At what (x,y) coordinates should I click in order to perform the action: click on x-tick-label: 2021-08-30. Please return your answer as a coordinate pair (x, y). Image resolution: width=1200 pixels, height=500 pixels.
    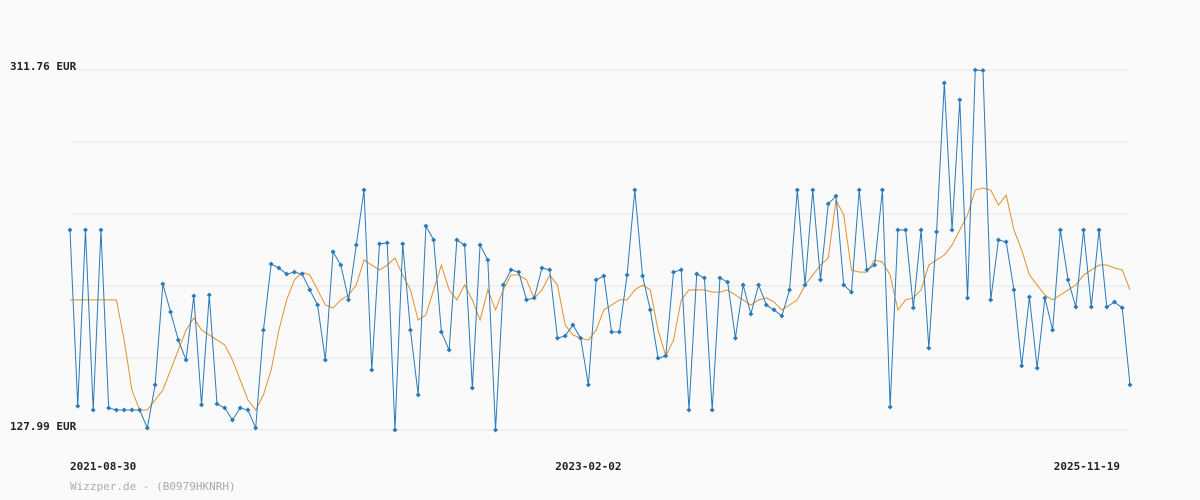
    Looking at the image, I should click on (103, 466).